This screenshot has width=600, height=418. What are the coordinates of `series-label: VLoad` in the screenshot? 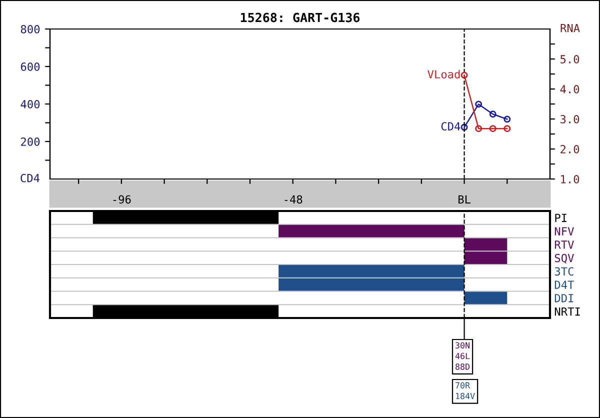 It's located at (444, 74).